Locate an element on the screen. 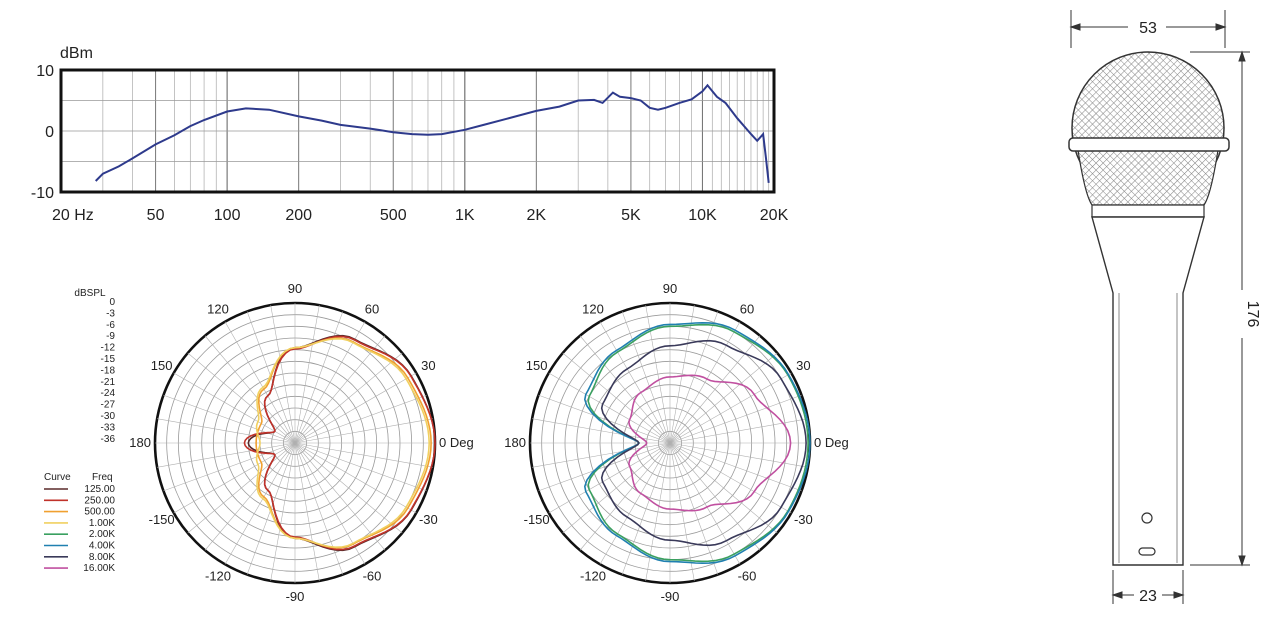  fr-x-tick-label: 200 is located at coordinates (298, 215).